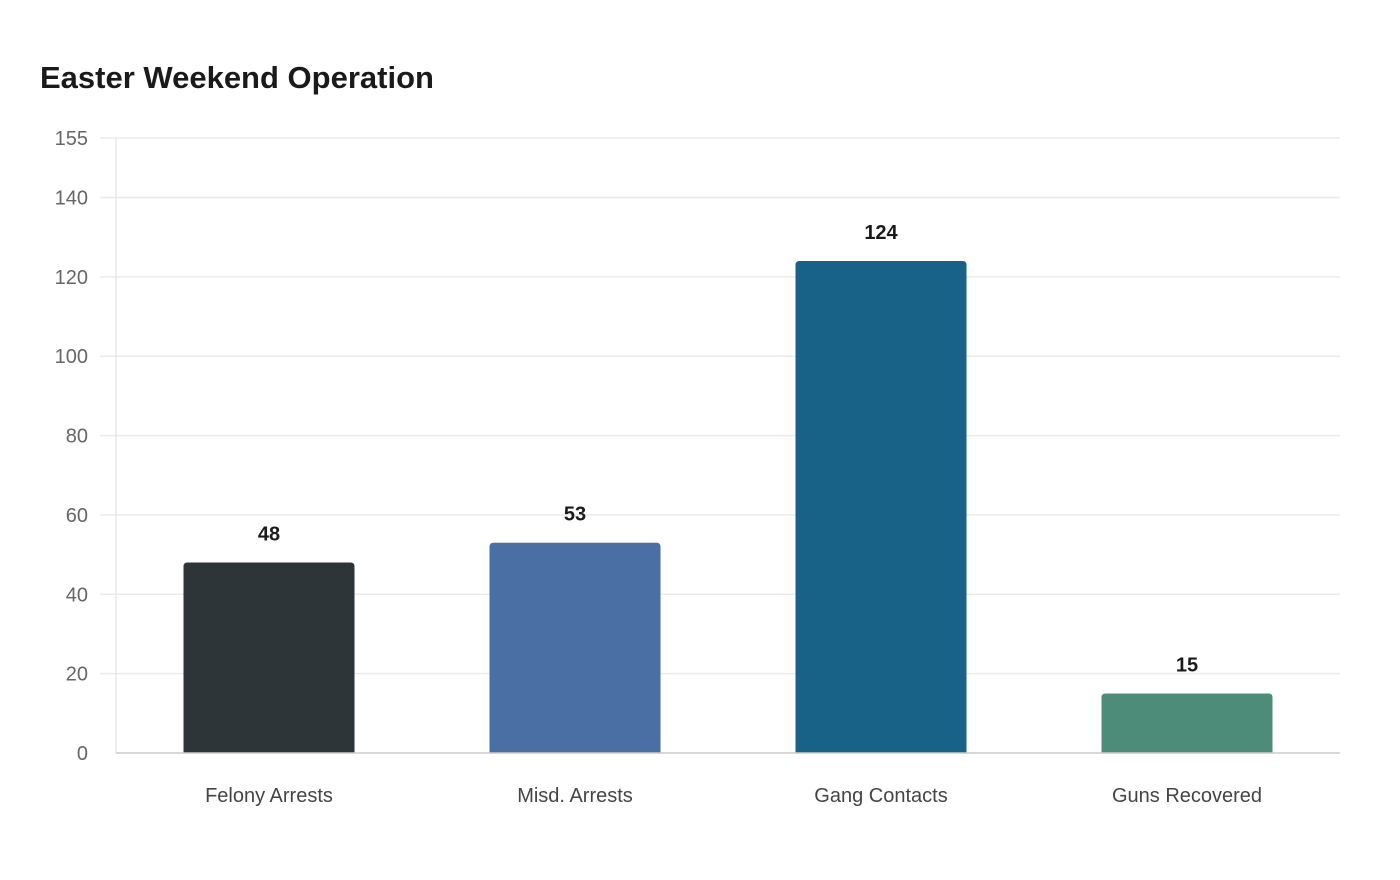 The height and width of the screenshot is (880, 1400). Describe the element at coordinates (269, 535) in the screenshot. I see `data-label: 48` at that location.